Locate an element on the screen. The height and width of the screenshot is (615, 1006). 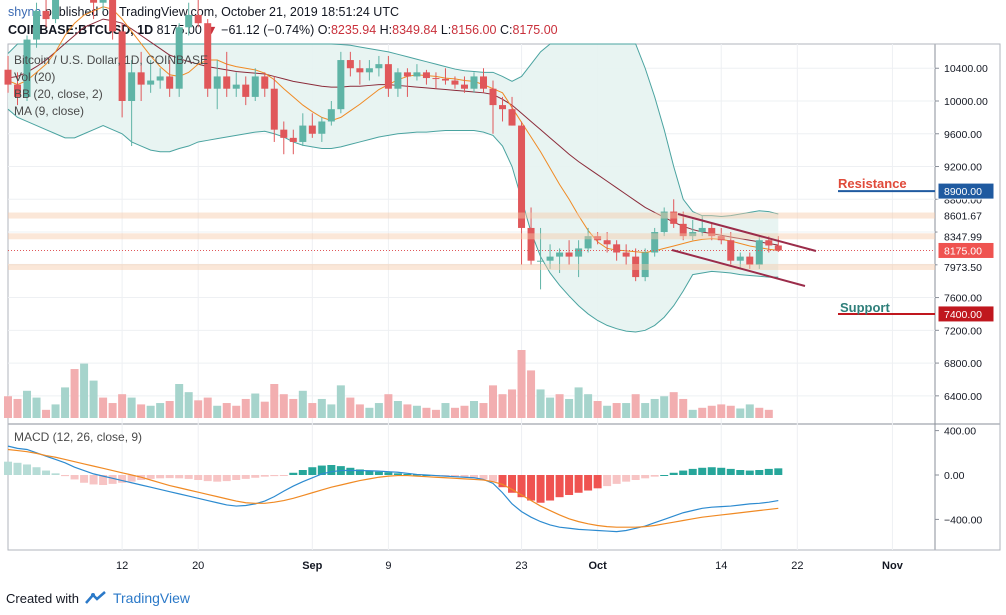
author-name: shyna is located at coordinates (25, 12).